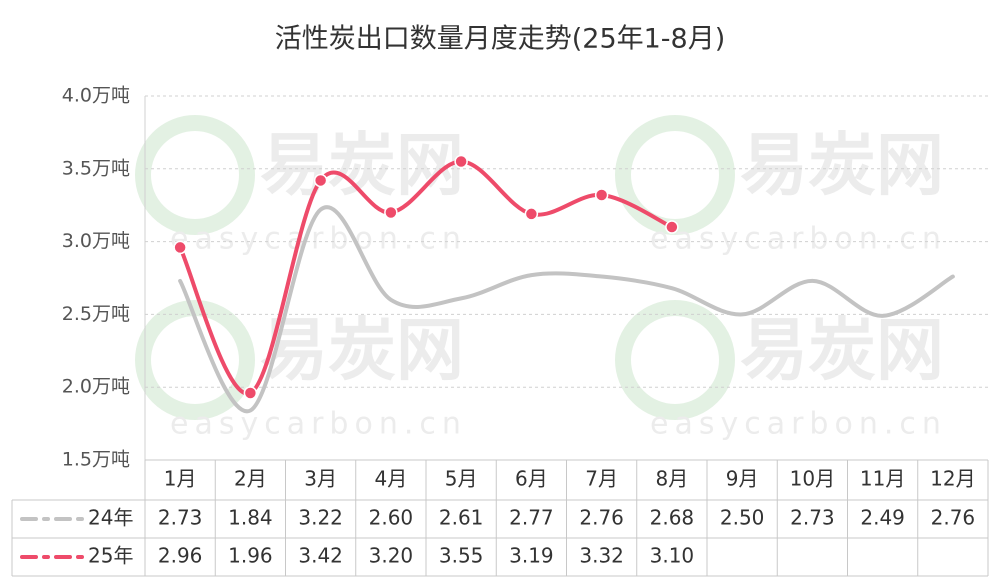 This screenshot has width=1000, height=582. What do you see at coordinates (250, 479) in the screenshot?
I see `x-tick-label: 2月` at bounding box center [250, 479].